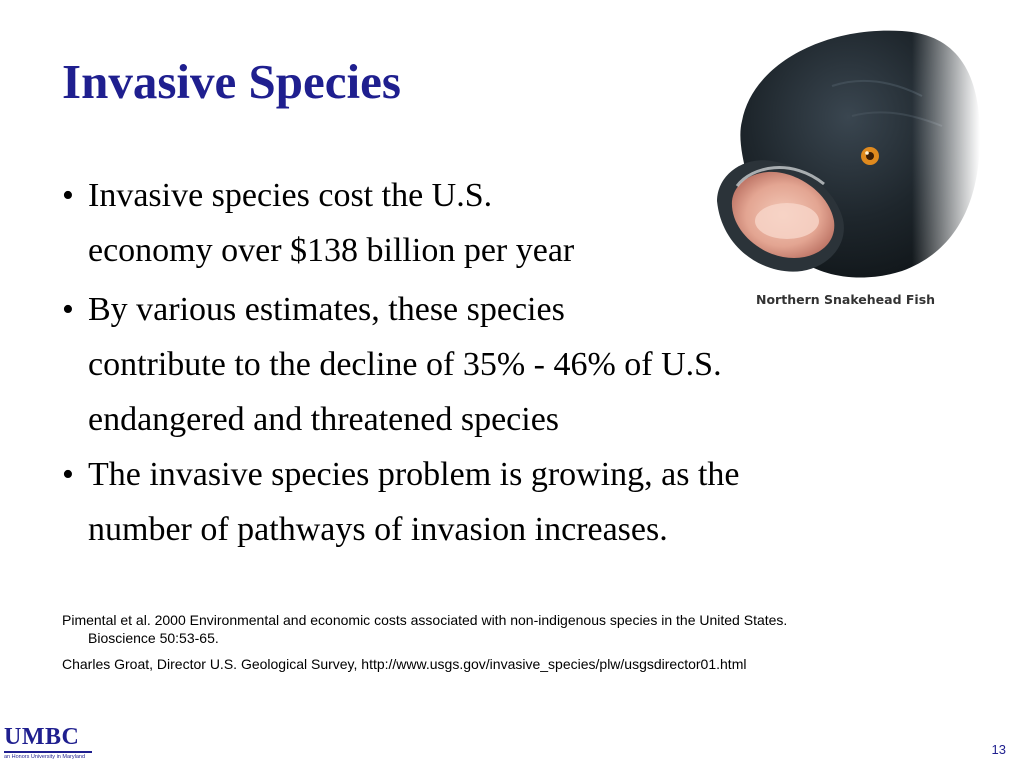 The width and height of the screenshot is (1024, 768). Describe the element at coordinates (848, 156) in the screenshot. I see `fish-illustration` at that location.